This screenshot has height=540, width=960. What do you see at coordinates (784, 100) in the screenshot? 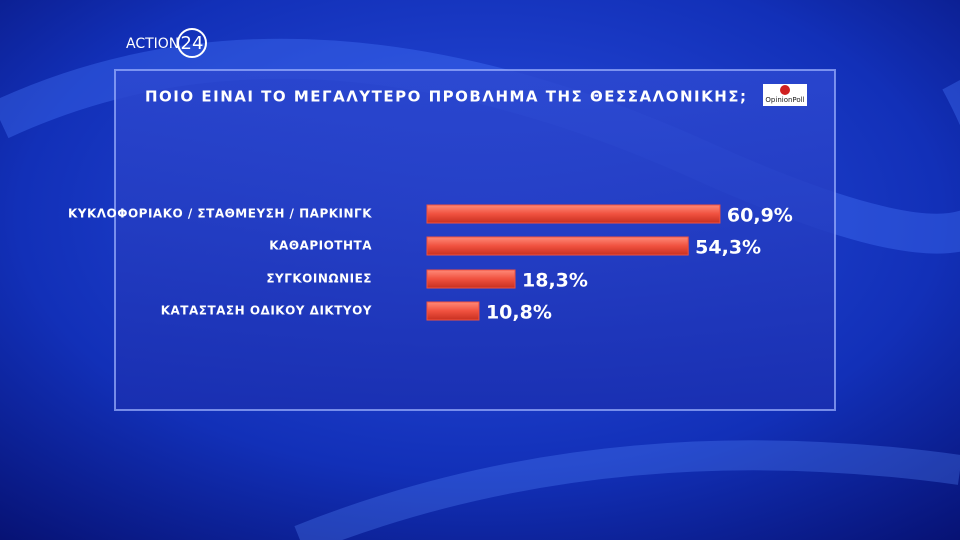
I see `pollster-name: OpinionPoll` at bounding box center [784, 100].